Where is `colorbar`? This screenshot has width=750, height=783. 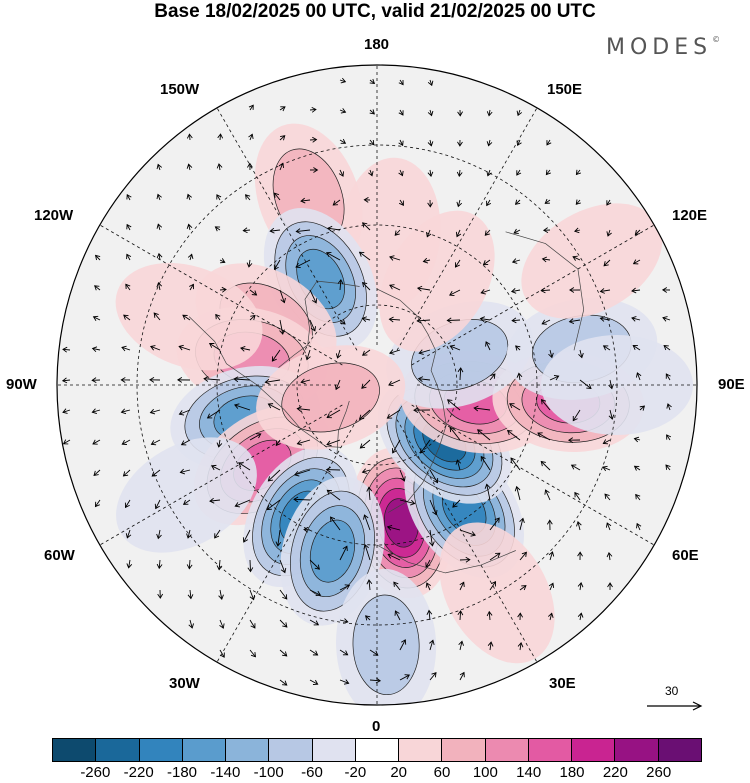
colorbar is located at coordinates (377, 750).